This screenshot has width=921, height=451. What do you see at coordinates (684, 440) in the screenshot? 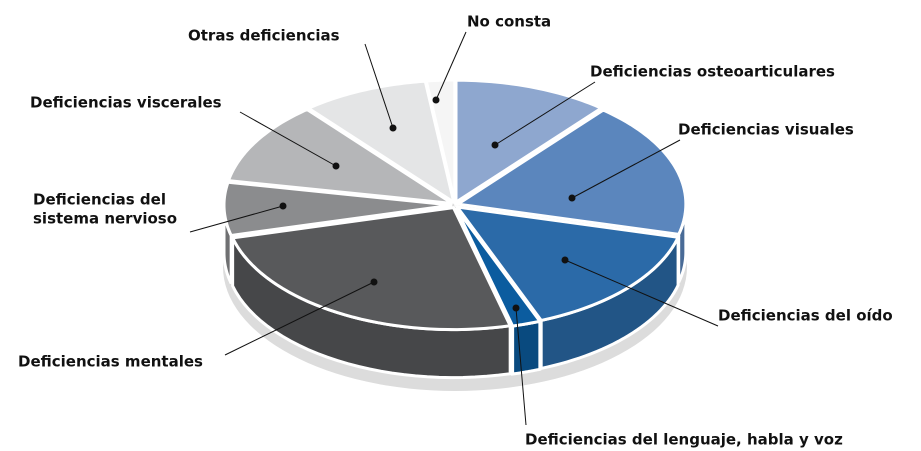
I see `slice-label: Deficiencias del lenguaje, habla y voz` at bounding box center [684, 440].